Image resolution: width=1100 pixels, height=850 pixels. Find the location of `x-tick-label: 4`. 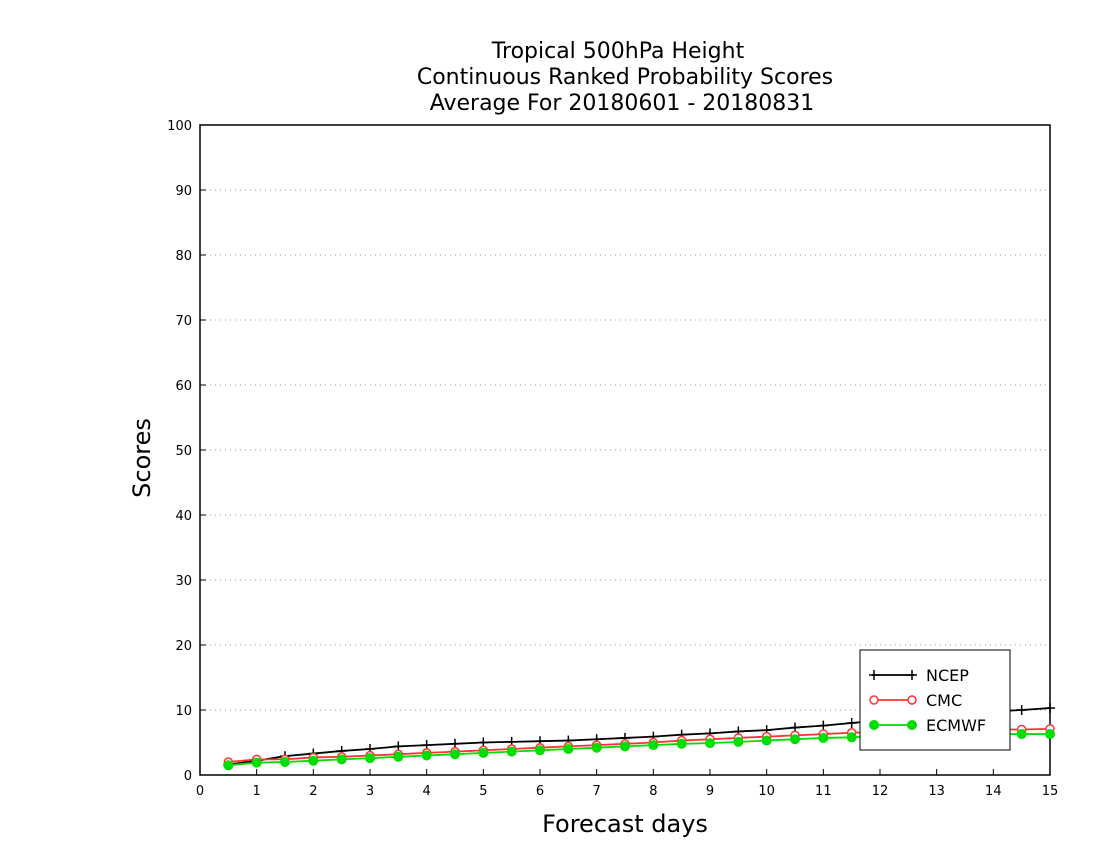

x-tick-label: 4 is located at coordinates (427, 791).